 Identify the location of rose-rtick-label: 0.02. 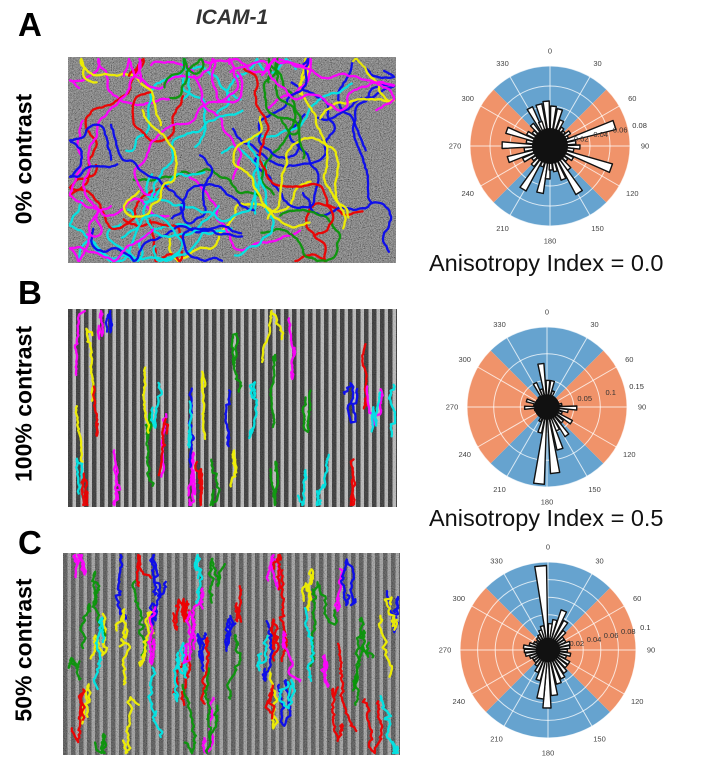
(576, 643).